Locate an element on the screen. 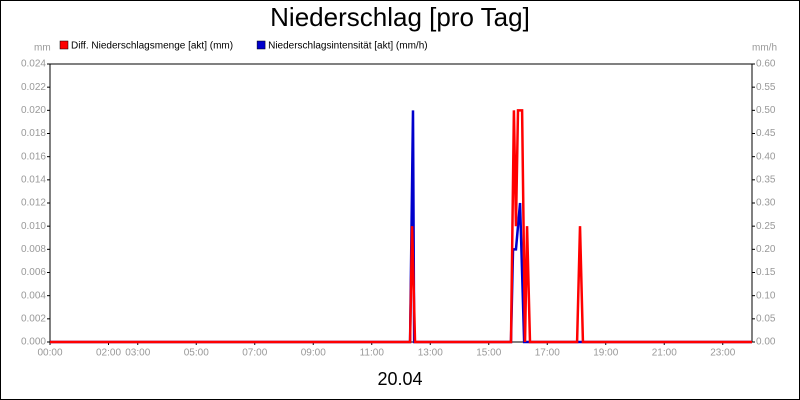 This screenshot has width=800, height=400. y2-tick-label: 0.10 is located at coordinates (766, 295).